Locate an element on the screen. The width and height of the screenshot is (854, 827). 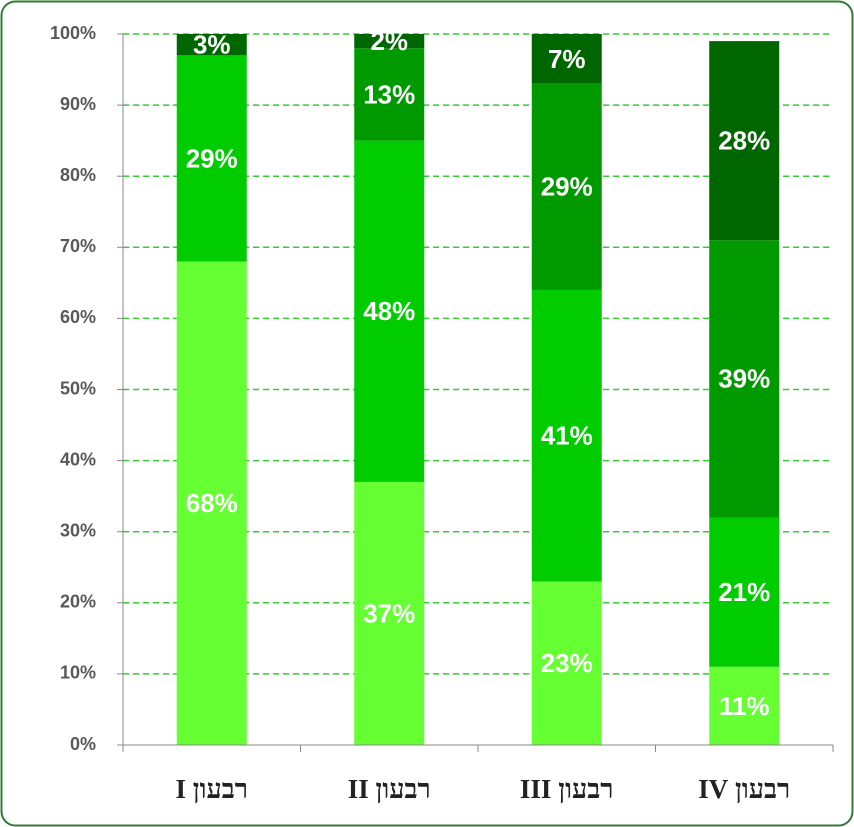
data-label: 41% is located at coordinates (567, 436).